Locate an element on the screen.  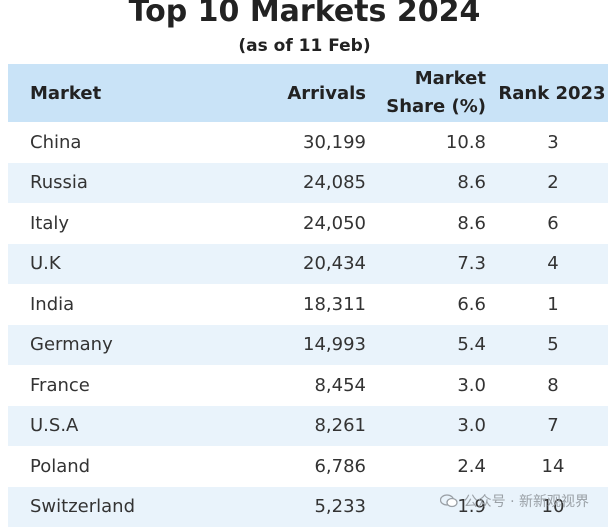
cell-arrivals: 6,786 is located at coordinates (340, 466).